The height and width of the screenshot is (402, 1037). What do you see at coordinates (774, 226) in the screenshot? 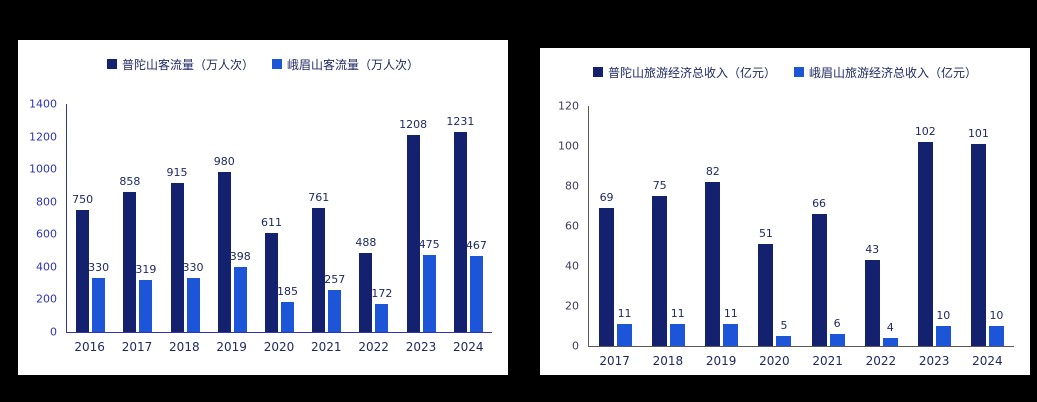
I see `bar-group: 51 5` at bounding box center [774, 226].